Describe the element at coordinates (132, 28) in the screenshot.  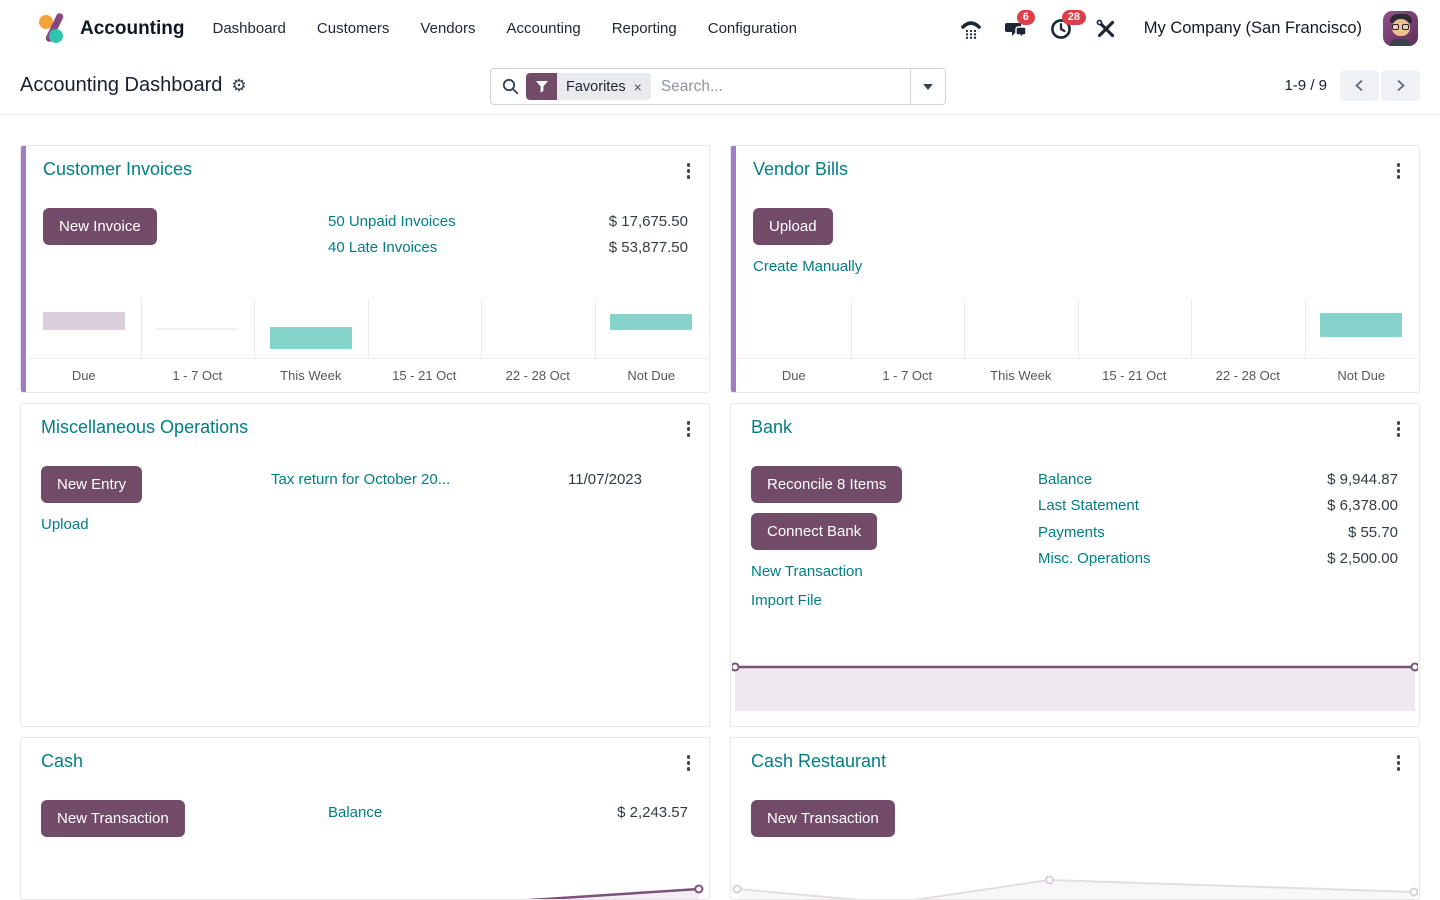
I see `app-name: Accounting` at that location.